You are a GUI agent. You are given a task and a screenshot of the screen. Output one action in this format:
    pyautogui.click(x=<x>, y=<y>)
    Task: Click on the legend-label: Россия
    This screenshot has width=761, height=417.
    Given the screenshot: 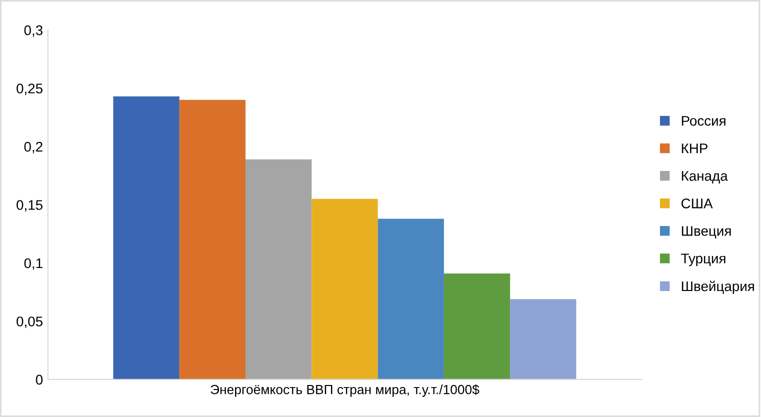 What is the action you would take?
    pyautogui.click(x=704, y=121)
    